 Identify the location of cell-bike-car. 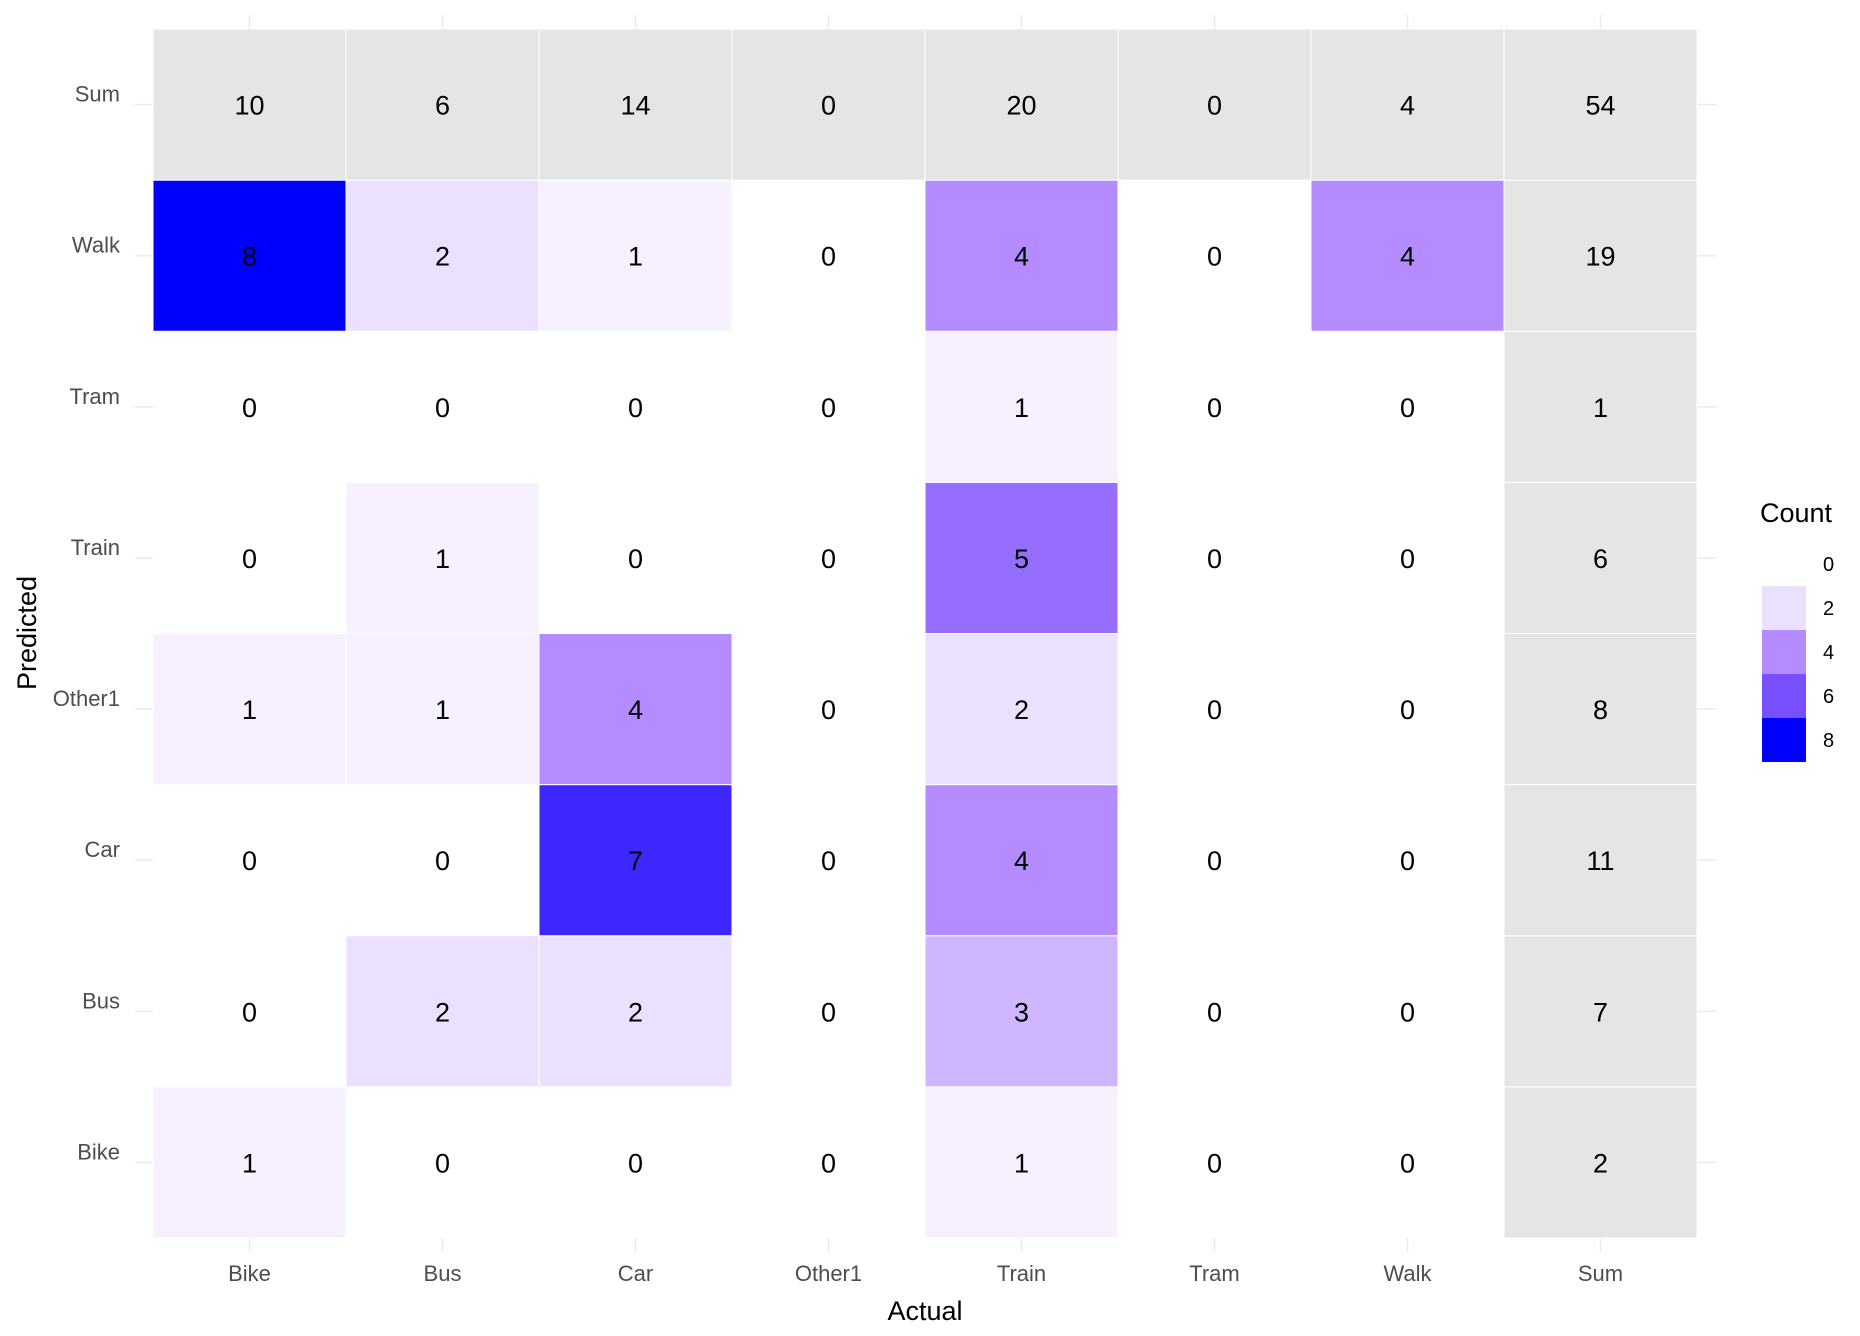
(635, 1162).